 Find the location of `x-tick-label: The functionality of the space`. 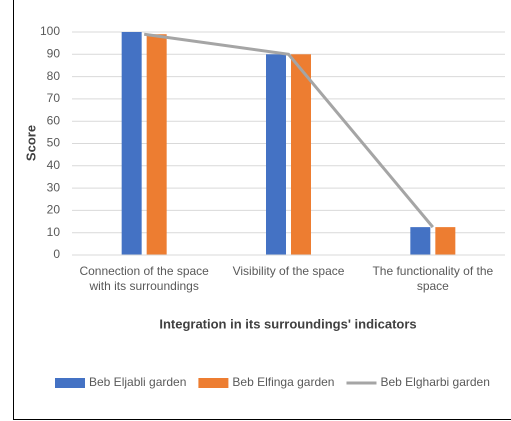

x-tick-label: The functionality of the space is located at coordinates (433, 278).